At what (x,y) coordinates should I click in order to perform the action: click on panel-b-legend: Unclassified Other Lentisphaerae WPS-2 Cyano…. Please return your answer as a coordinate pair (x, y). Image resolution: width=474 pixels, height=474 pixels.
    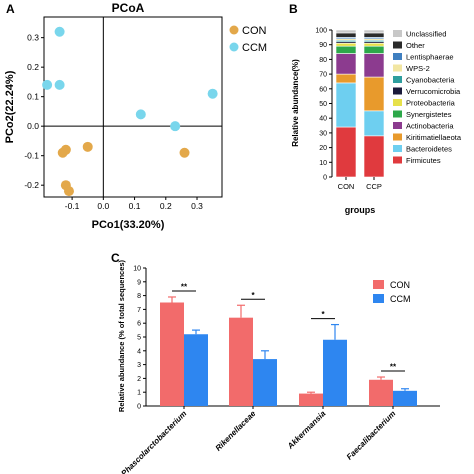
    Looking at the image, I should click on (427, 97).